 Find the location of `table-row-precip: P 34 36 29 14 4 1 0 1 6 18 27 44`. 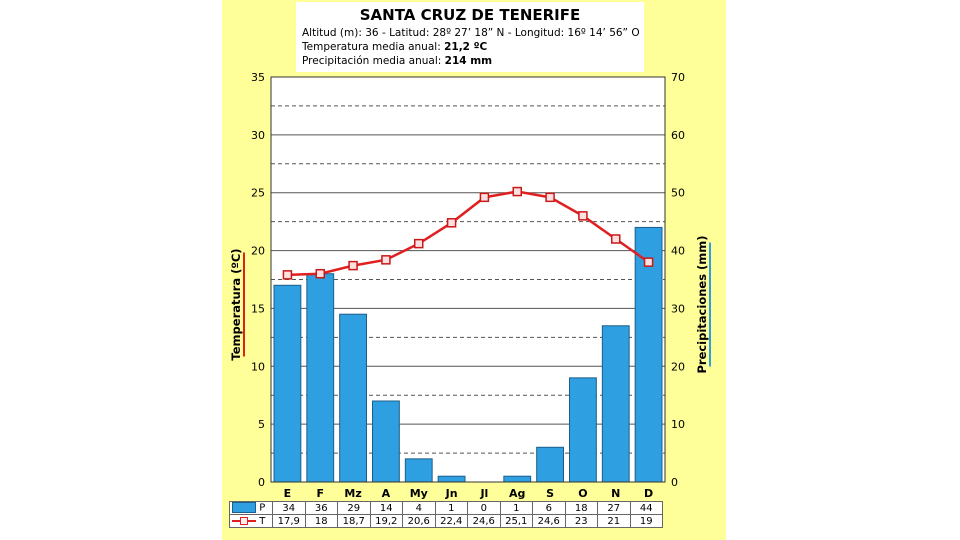

table-row-precip: P 34 36 29 14 4 1 0 1 6 18 27 44 is located at coordinates (446, 508).